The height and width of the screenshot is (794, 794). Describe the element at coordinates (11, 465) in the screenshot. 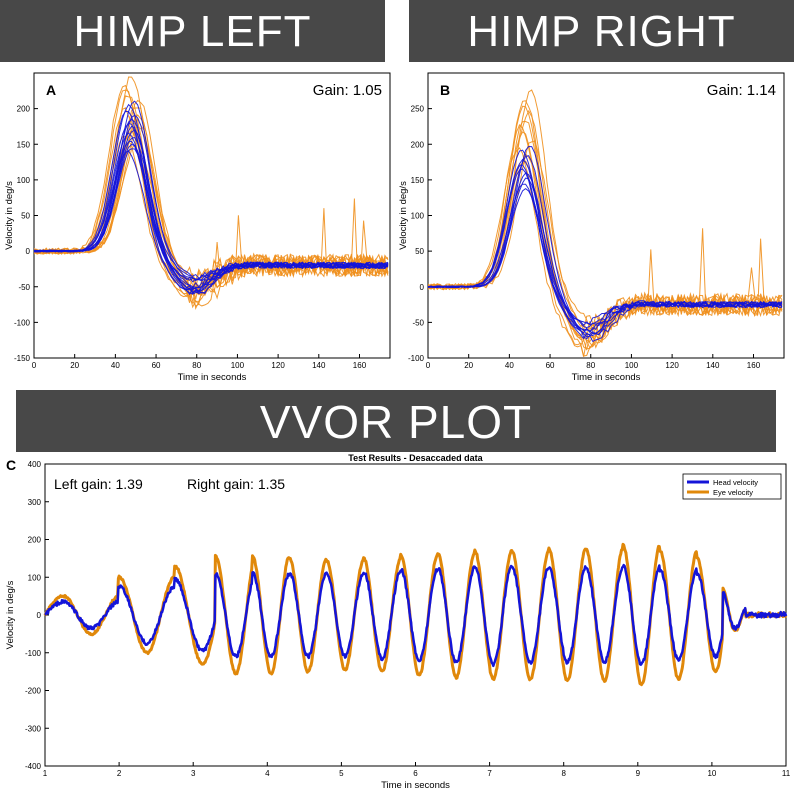

I see `panel-label-C: C` at that location.